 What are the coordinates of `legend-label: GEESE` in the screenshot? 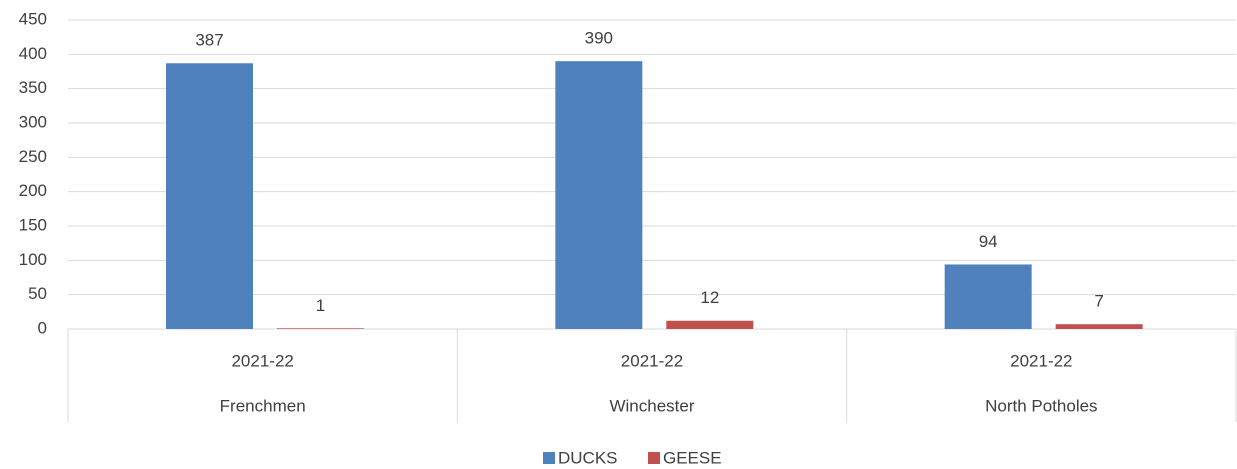 It's located at (692, 457).